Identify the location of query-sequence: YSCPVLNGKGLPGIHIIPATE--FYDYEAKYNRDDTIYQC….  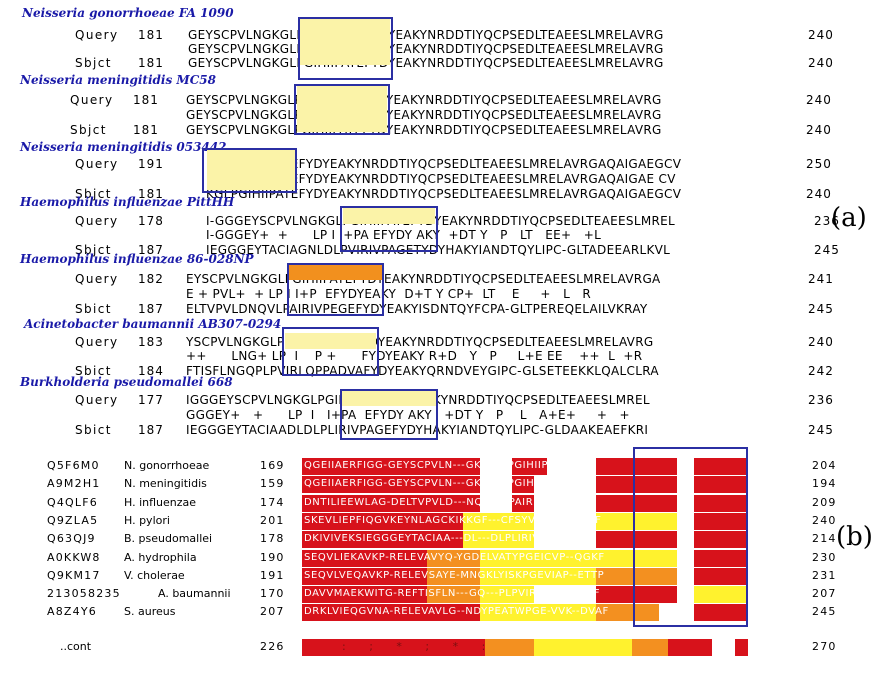
(420, 342).